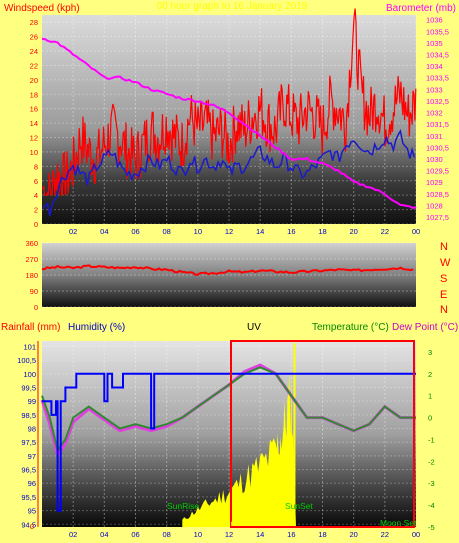 The image size is (459, 543). Describe the element at coordinates (229, 172) in the screenshot. I see `average-wind-line` at that location.